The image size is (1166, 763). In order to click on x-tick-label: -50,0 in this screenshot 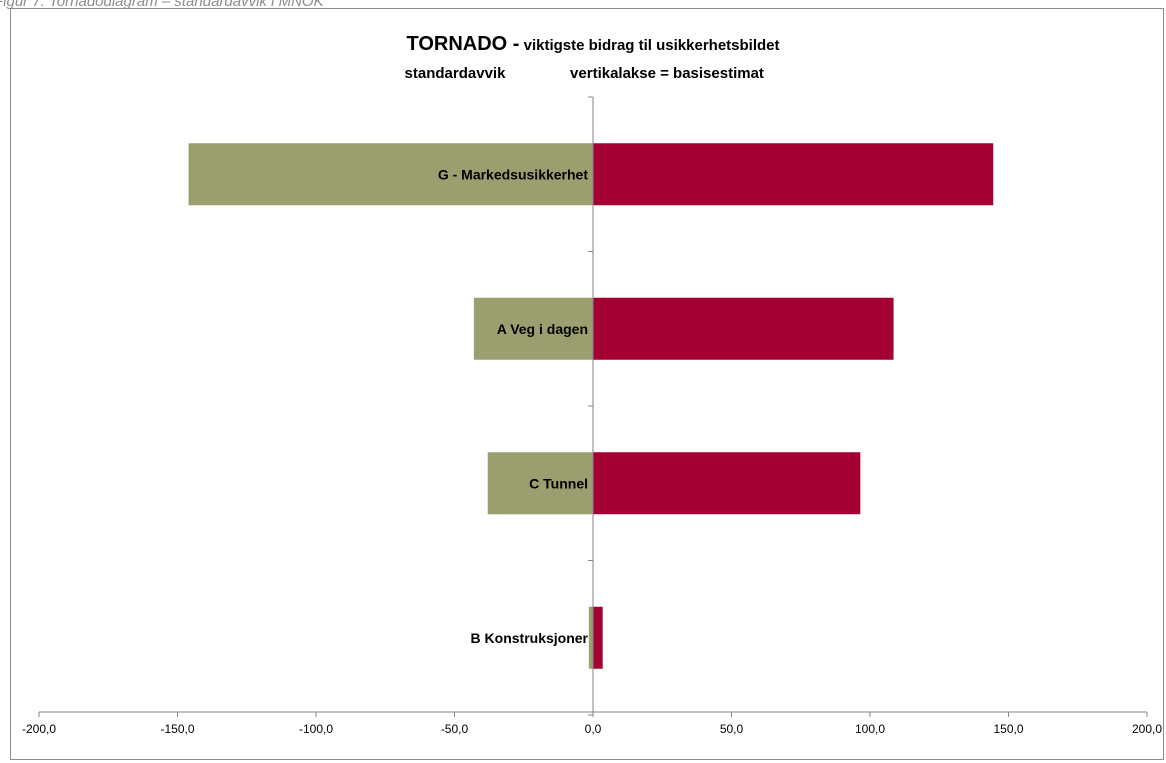, I will do `click(455, 729)`.